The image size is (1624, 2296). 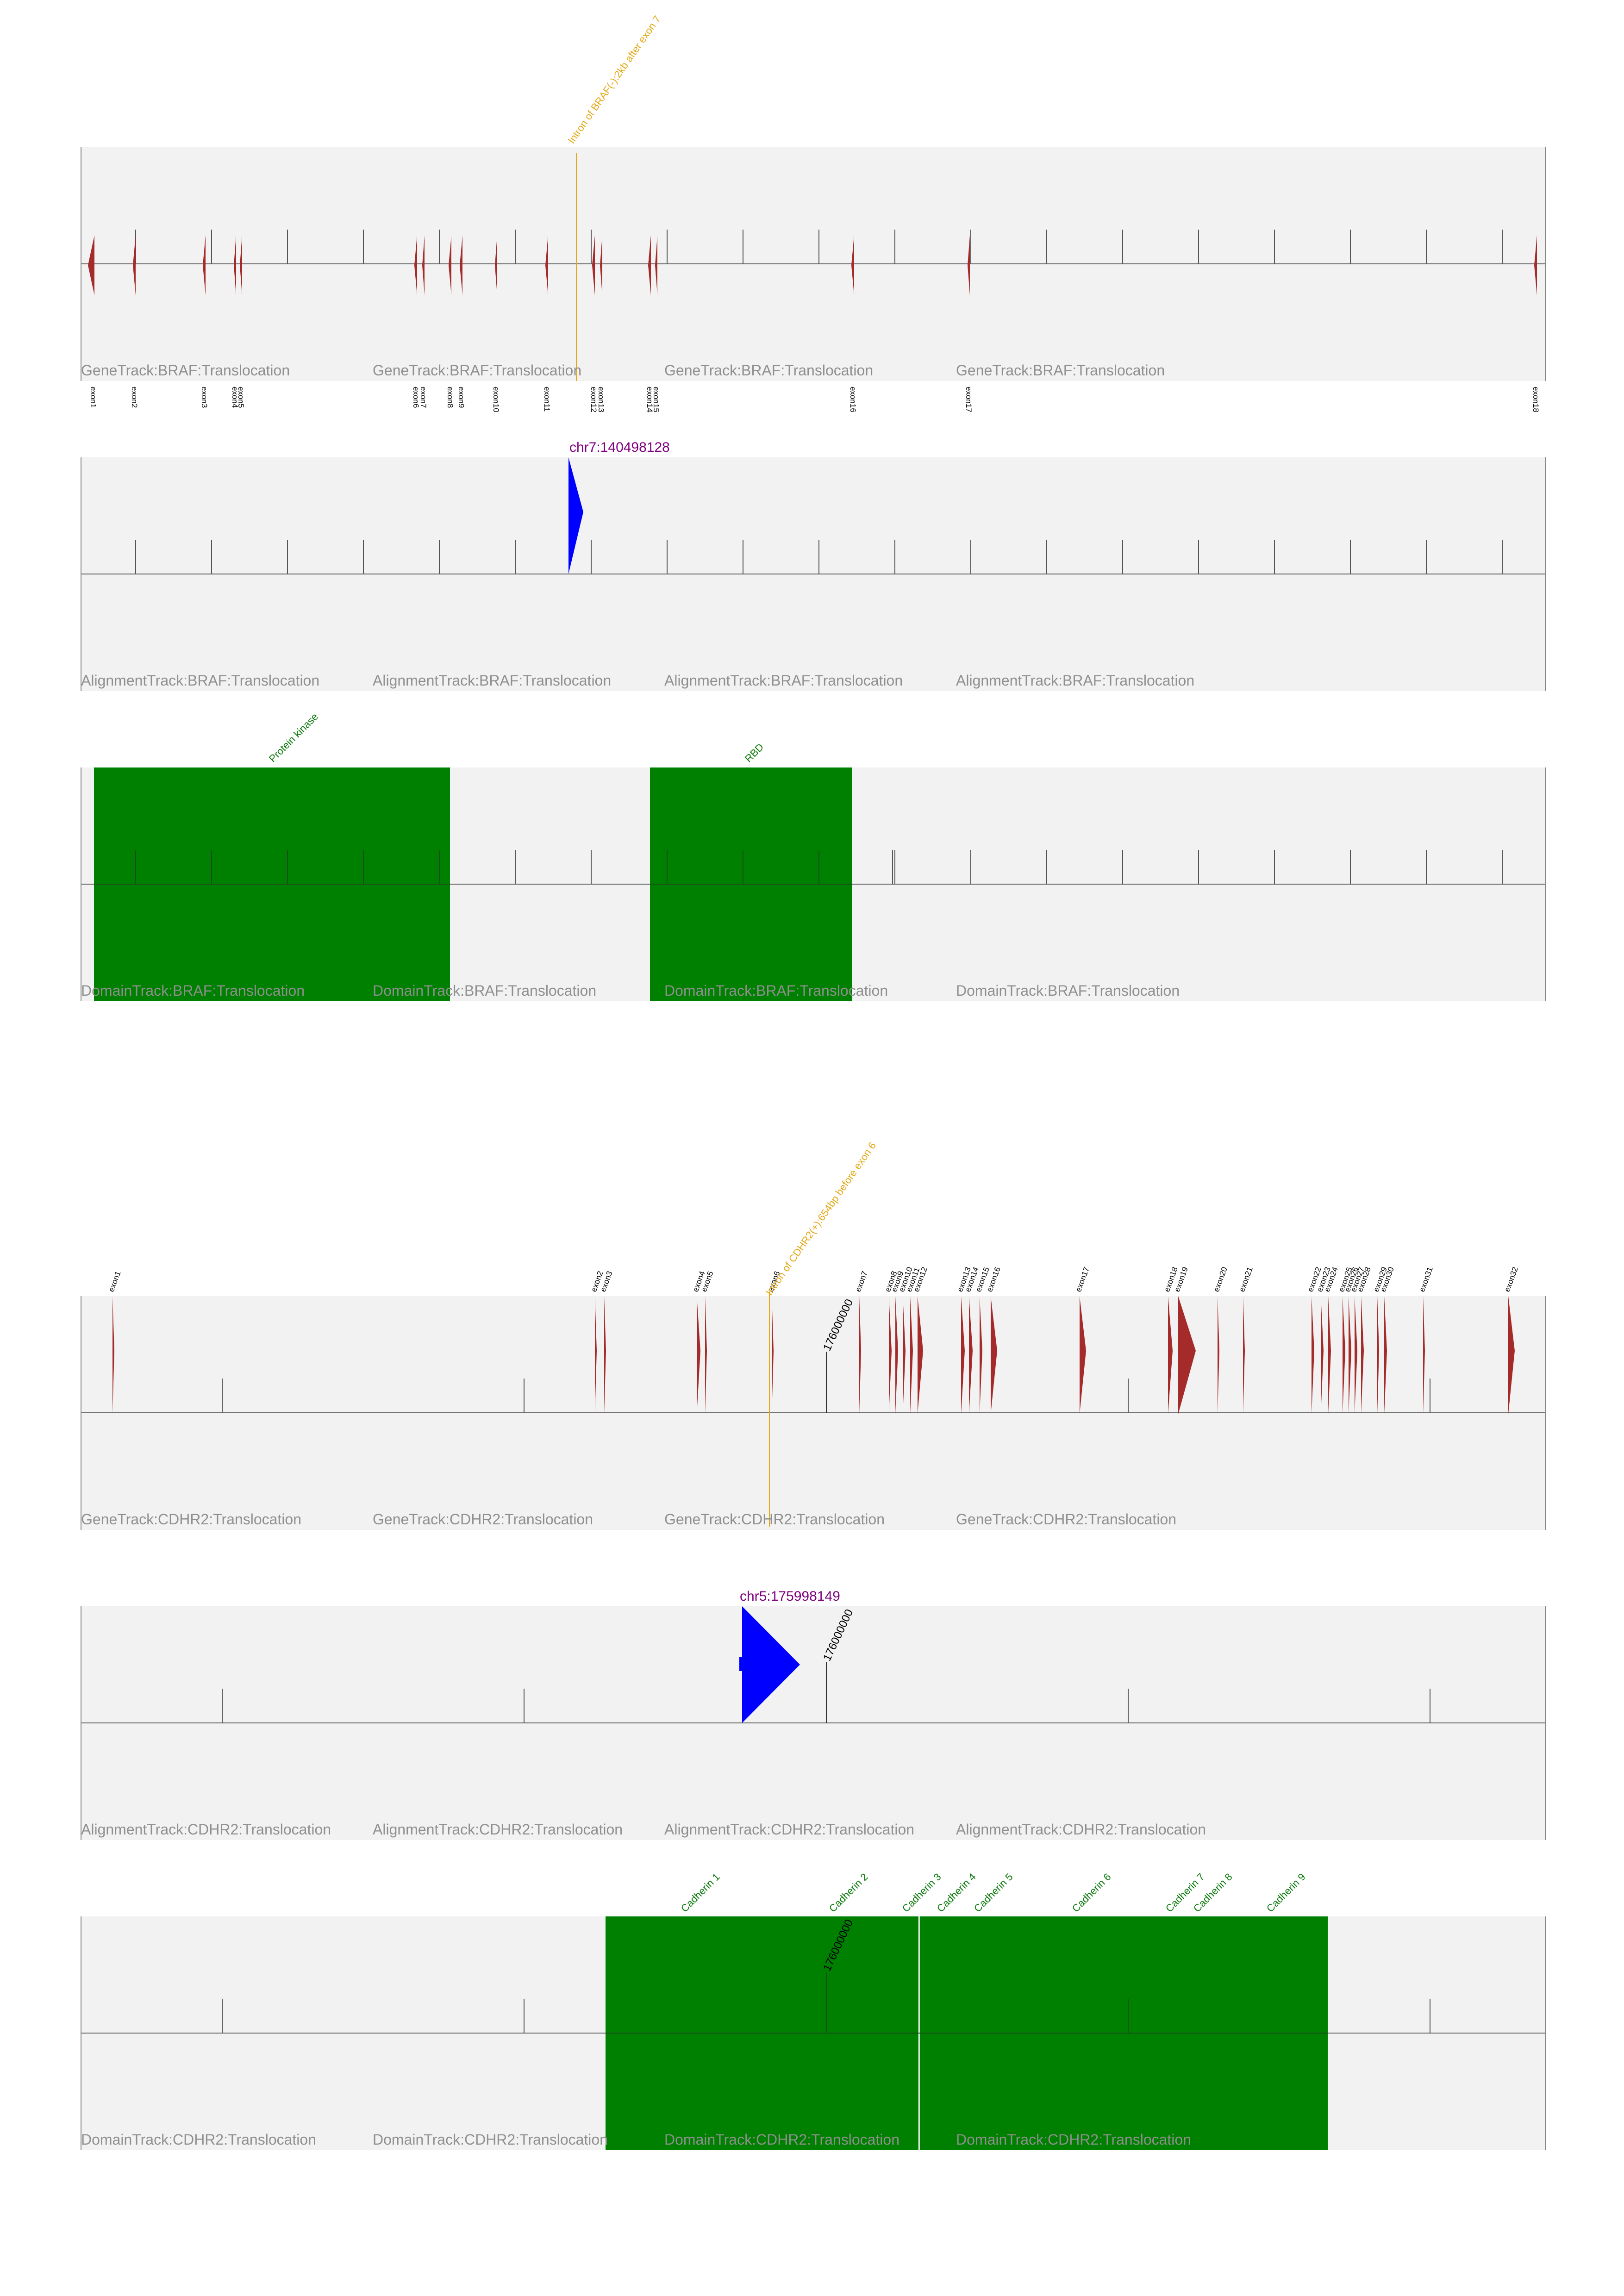 What do you see at coordinates (656, 399) in the screenshot?
I see `exon-label: exon15` at bounding box center [656, 399].